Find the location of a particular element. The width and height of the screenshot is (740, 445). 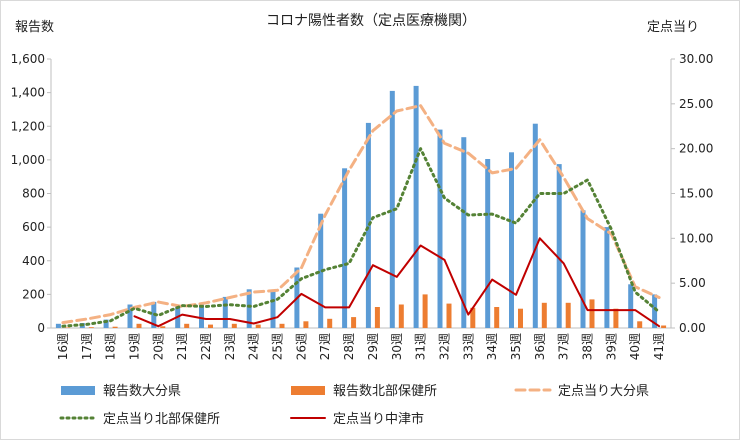

bar-報告数北部保健所-31週 is located at coordinates (425, 311).